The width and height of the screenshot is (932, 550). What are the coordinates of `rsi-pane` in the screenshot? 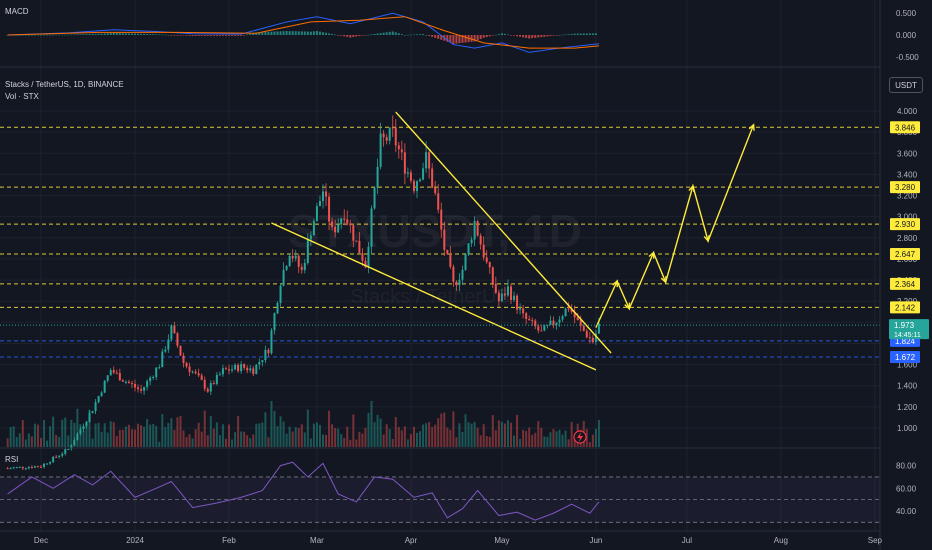 It's located at (440, 492).